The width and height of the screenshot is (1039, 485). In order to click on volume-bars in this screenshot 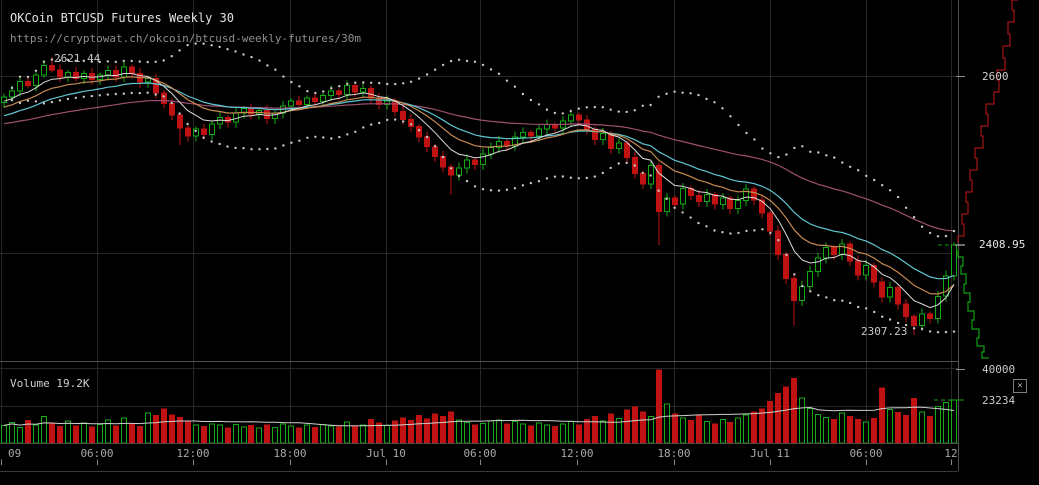, I will do `click(479, 406)`.